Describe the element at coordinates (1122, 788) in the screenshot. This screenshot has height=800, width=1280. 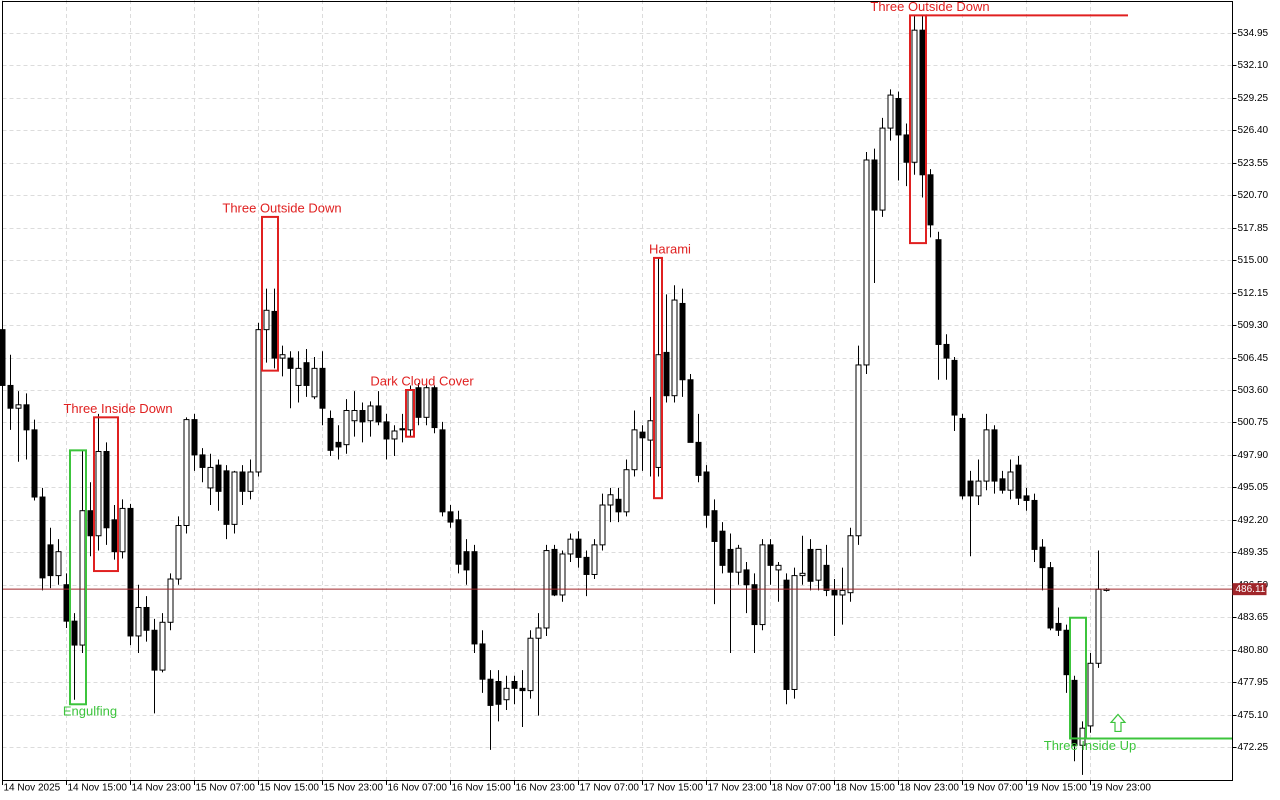
I see `x-tick-label: 19 Nov 23:00` at that location.